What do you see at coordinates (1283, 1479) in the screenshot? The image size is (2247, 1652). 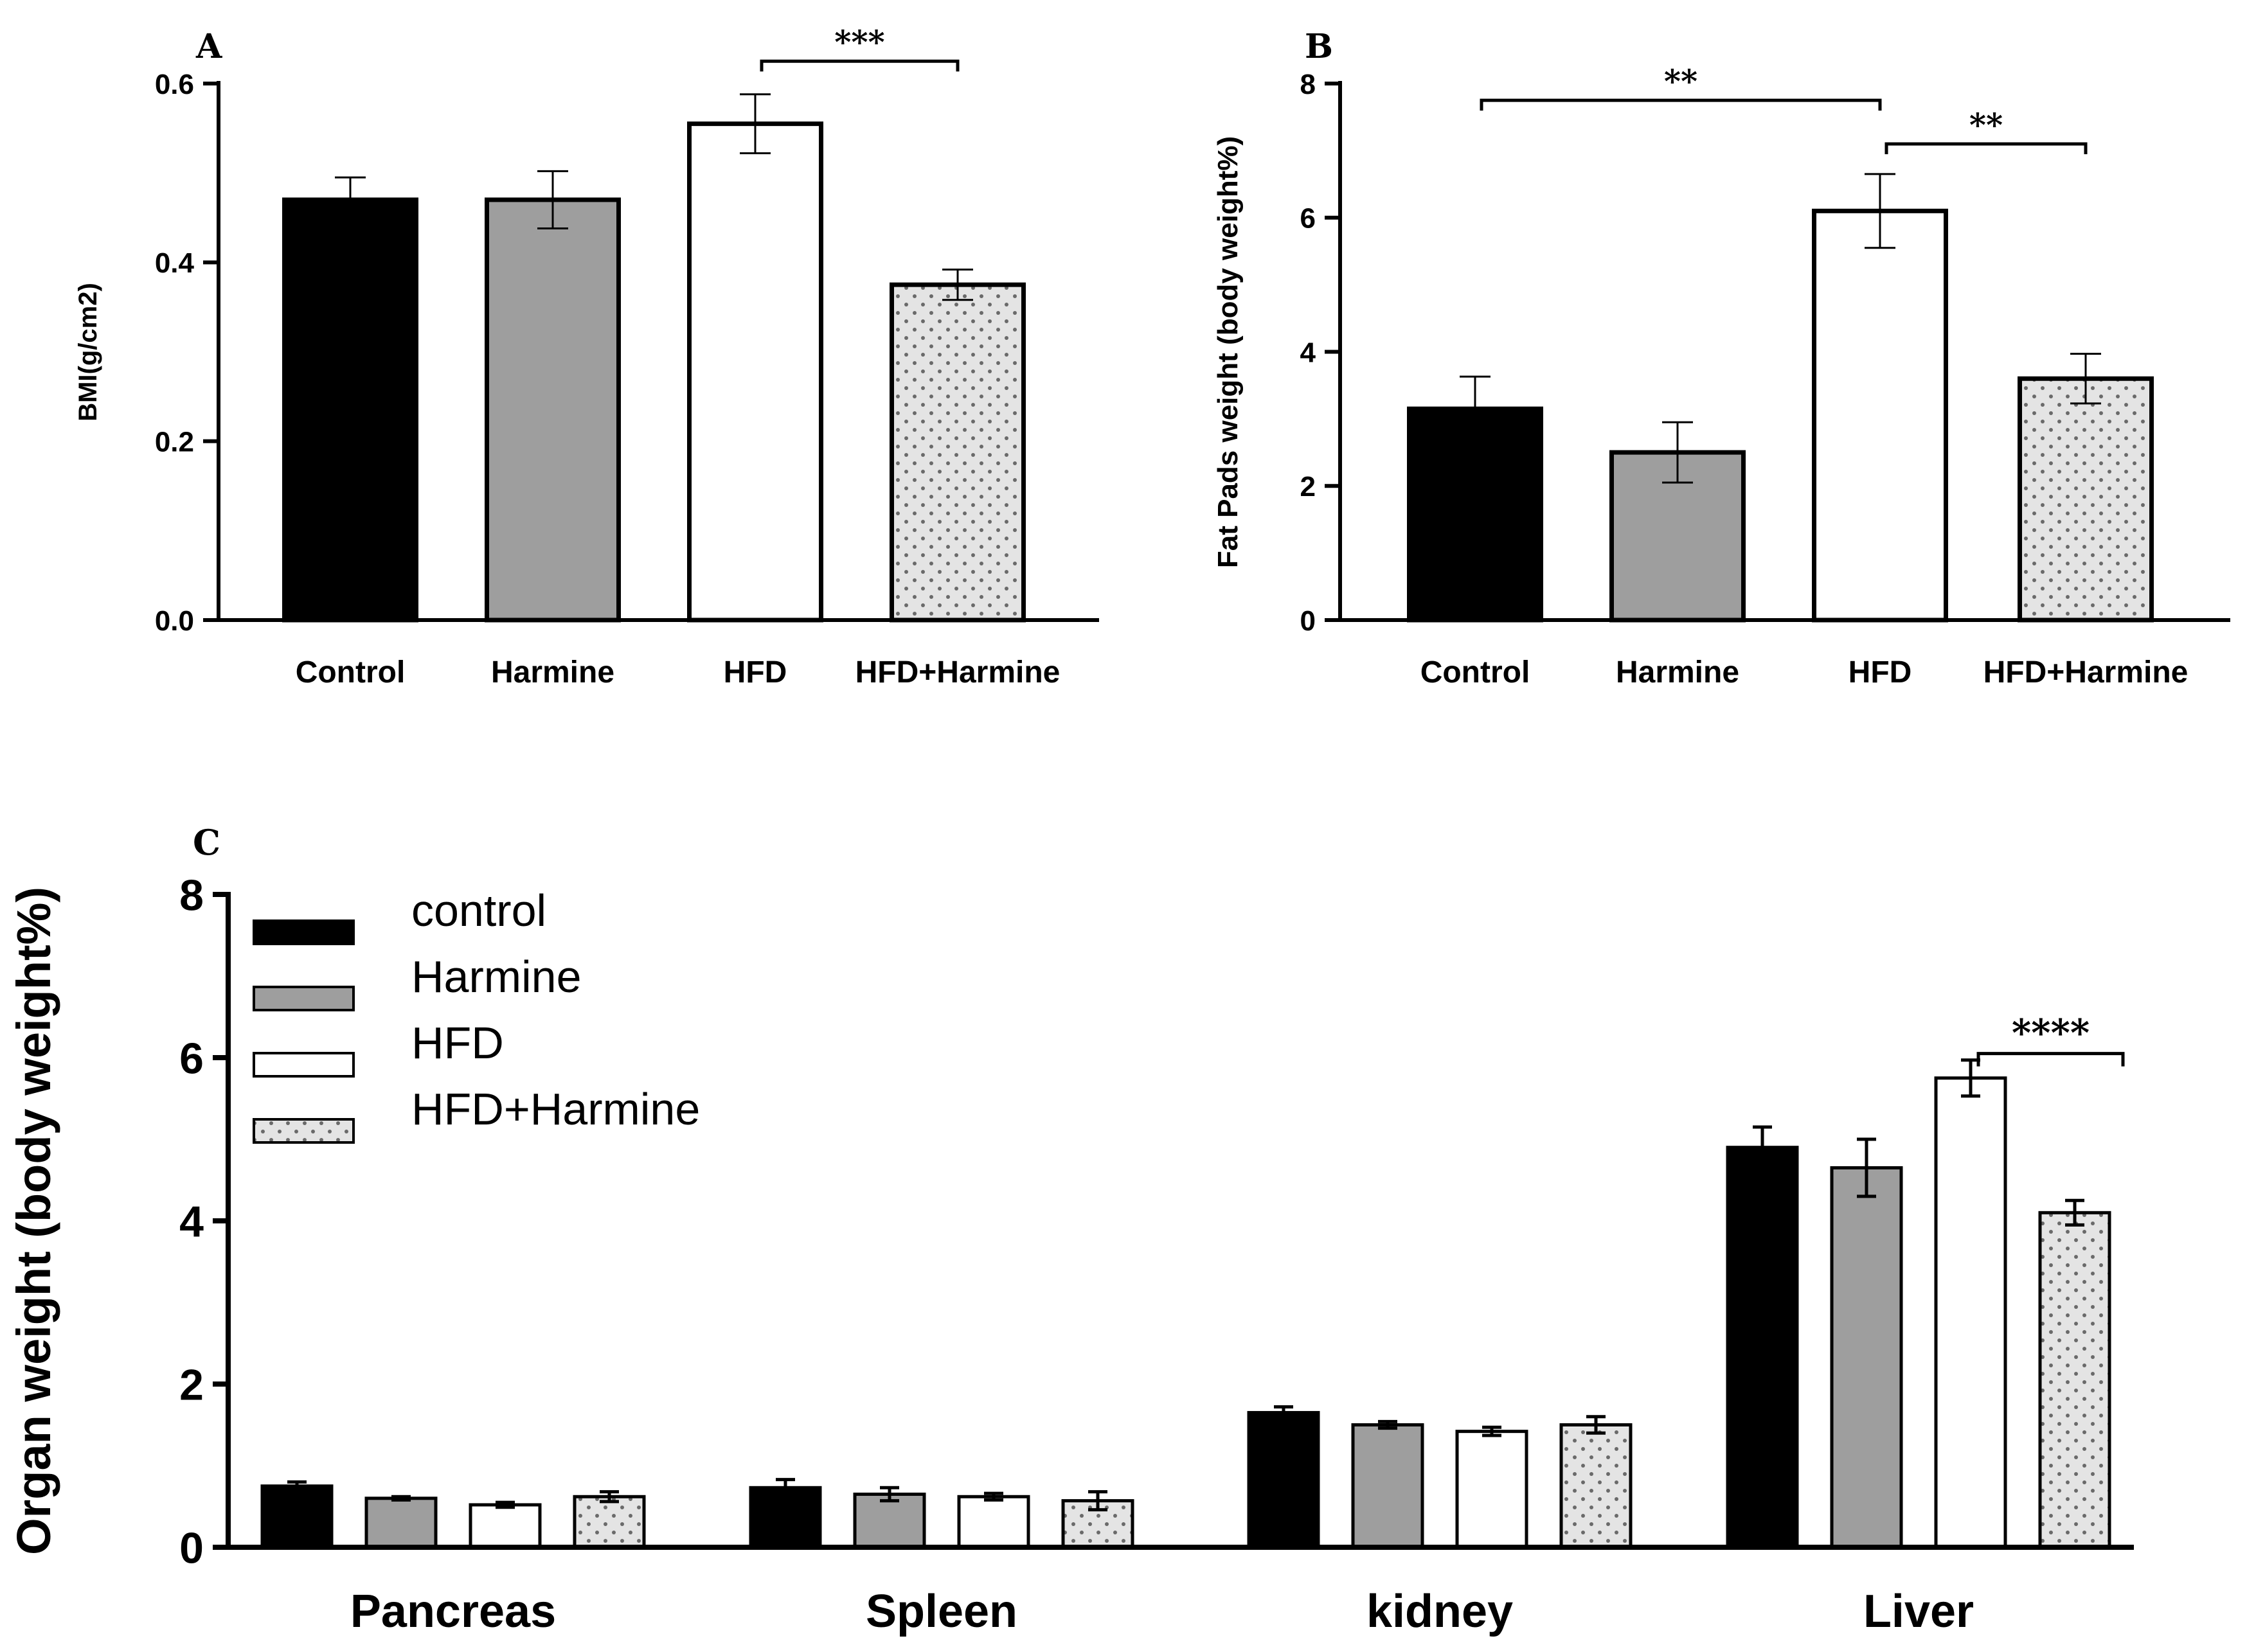 I see `bar-control-kidney` at bounding box center [1283, 1479].